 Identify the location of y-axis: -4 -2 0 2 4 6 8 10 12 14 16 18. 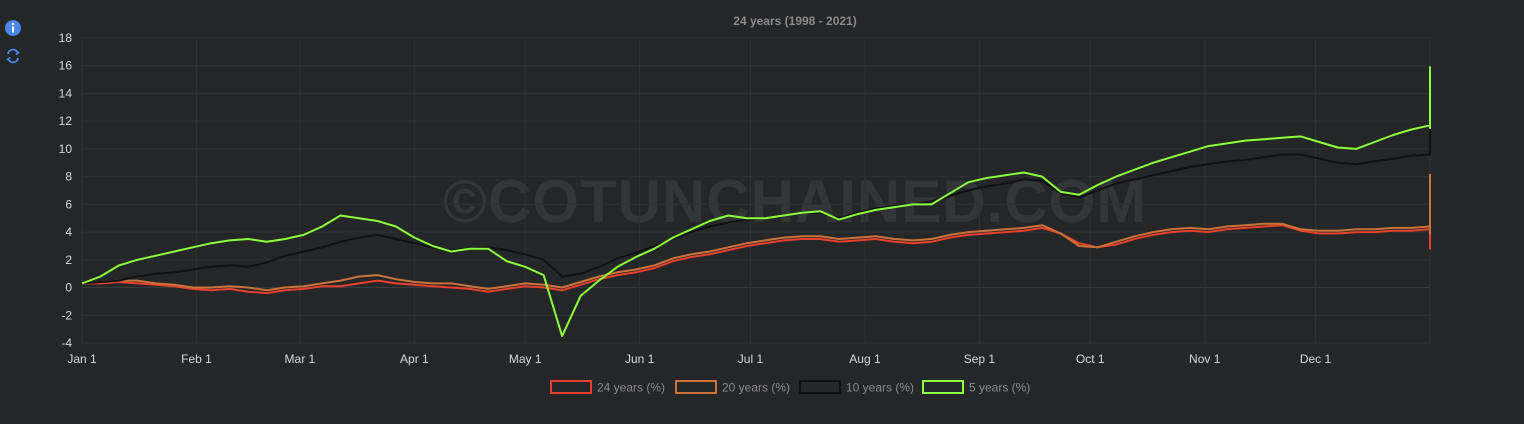
(66, 190).